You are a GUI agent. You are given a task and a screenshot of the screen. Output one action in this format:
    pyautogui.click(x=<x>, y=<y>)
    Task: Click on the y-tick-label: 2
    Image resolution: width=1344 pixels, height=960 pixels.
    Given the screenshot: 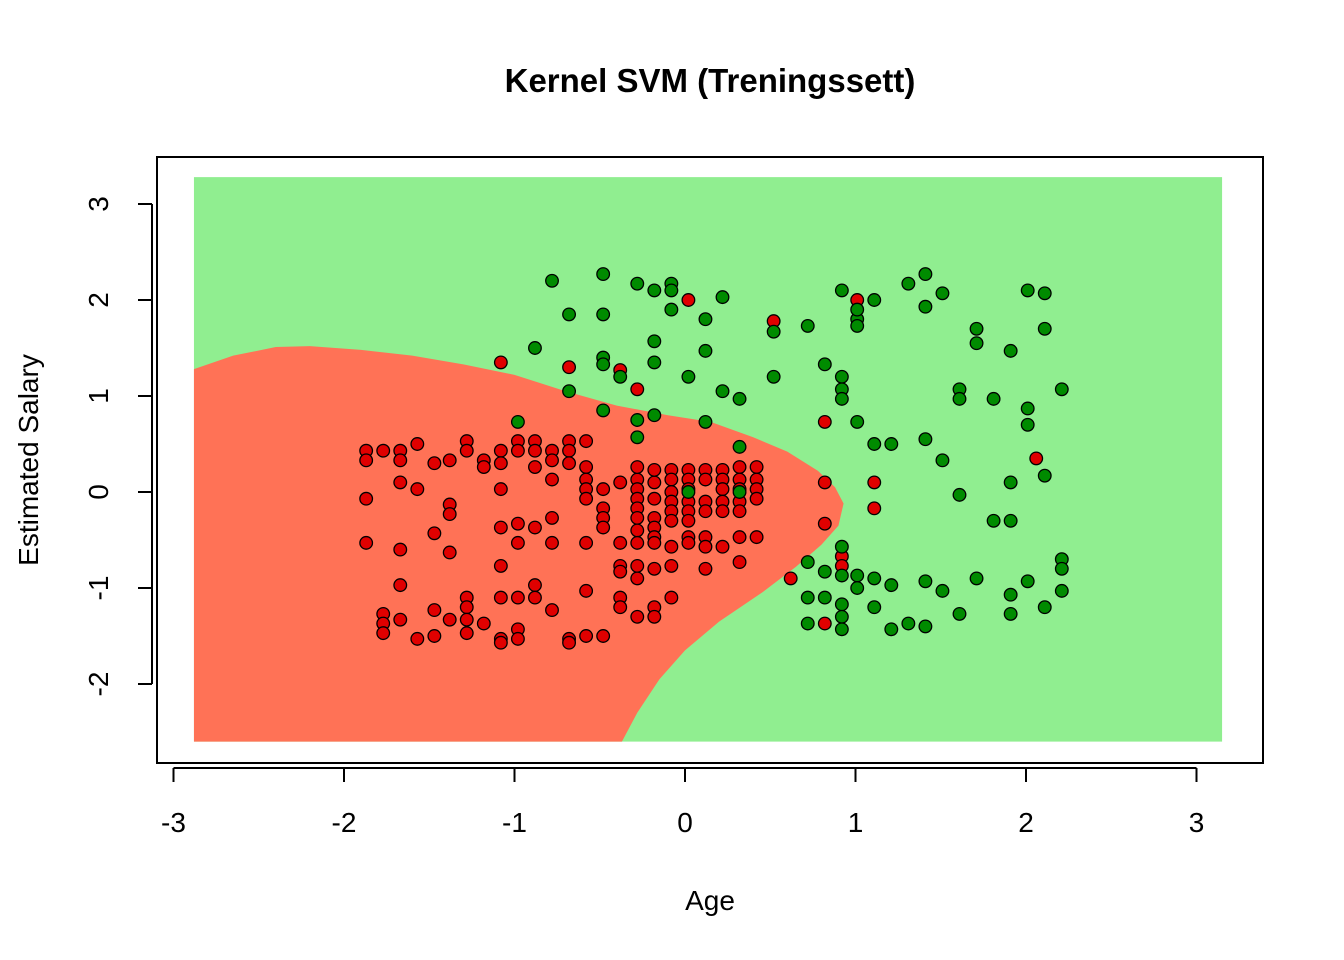 What is the action you would take?
    pyautogui.click(x=98, y=300)
    